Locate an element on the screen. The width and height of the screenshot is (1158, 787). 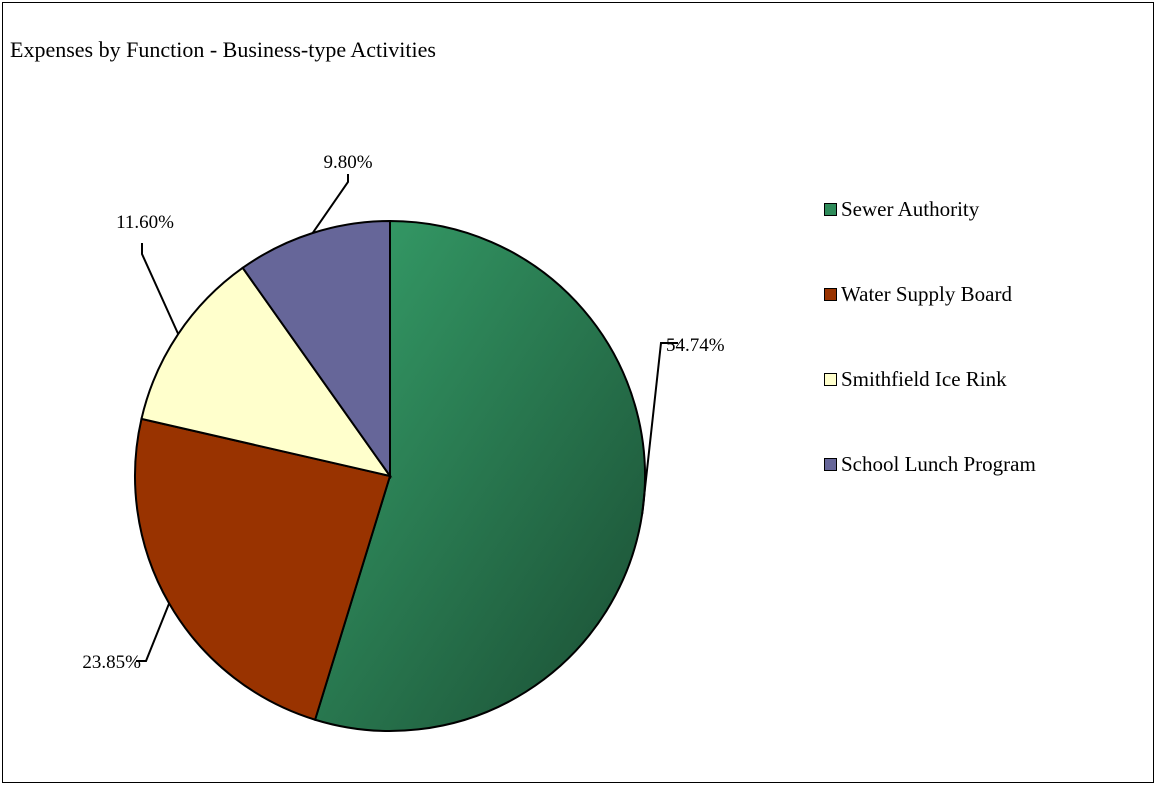
legend-item-water-supply-board: Water Supply Board is located at coordinates (930, 294).